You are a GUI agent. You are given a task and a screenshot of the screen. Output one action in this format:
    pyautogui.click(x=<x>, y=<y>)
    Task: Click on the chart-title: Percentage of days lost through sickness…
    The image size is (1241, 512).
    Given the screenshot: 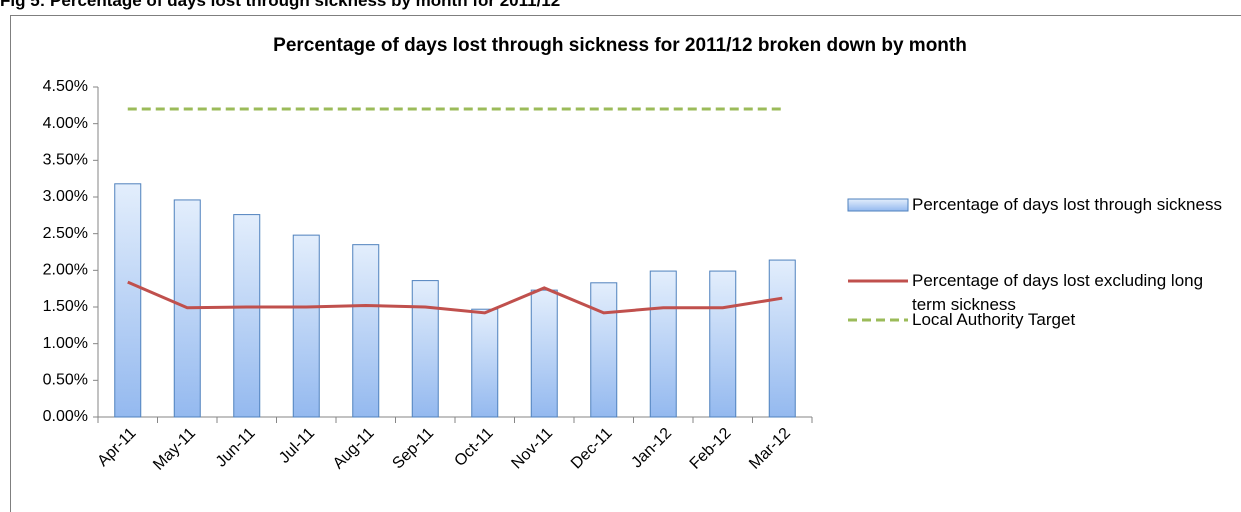 What is the action you would take?
    pyautogui.click(x=620, y=45)
    